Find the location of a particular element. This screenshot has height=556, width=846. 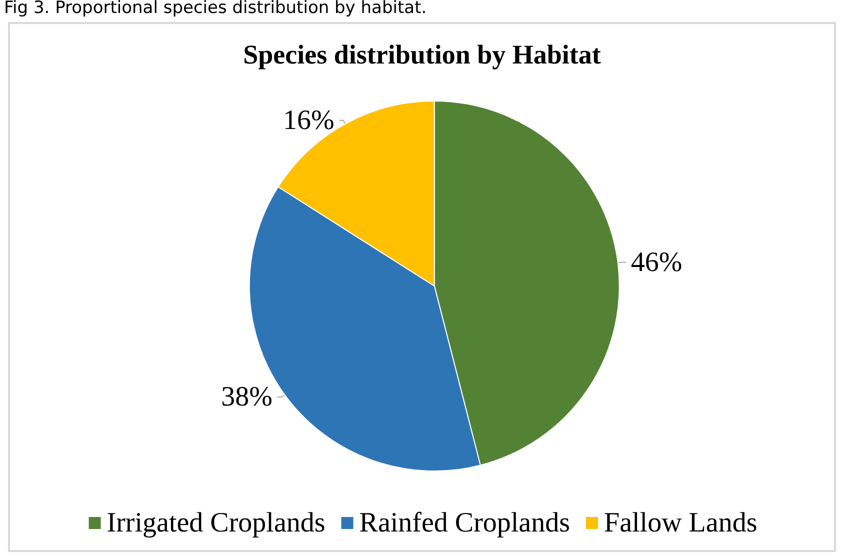

caption: Fig 3. Proportional species distribution by habitat. is located at coordinates (215, 9).